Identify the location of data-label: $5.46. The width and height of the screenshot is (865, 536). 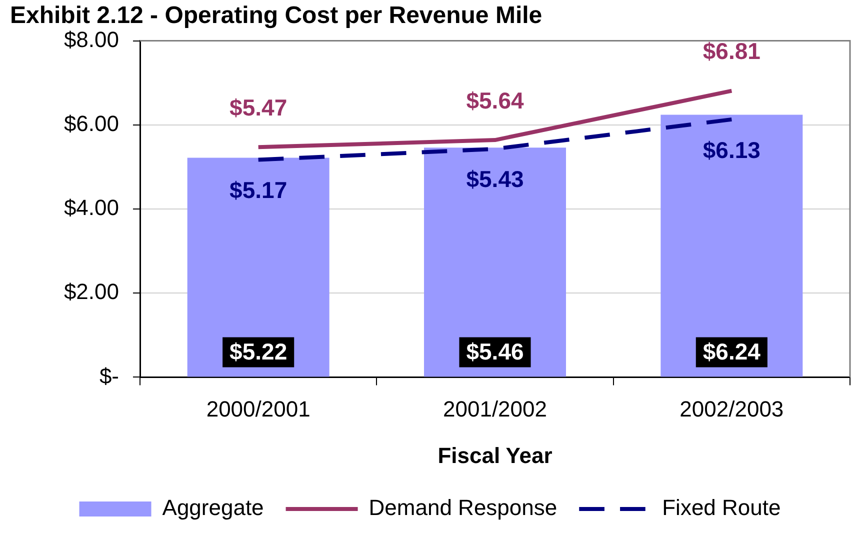
(495, 351).